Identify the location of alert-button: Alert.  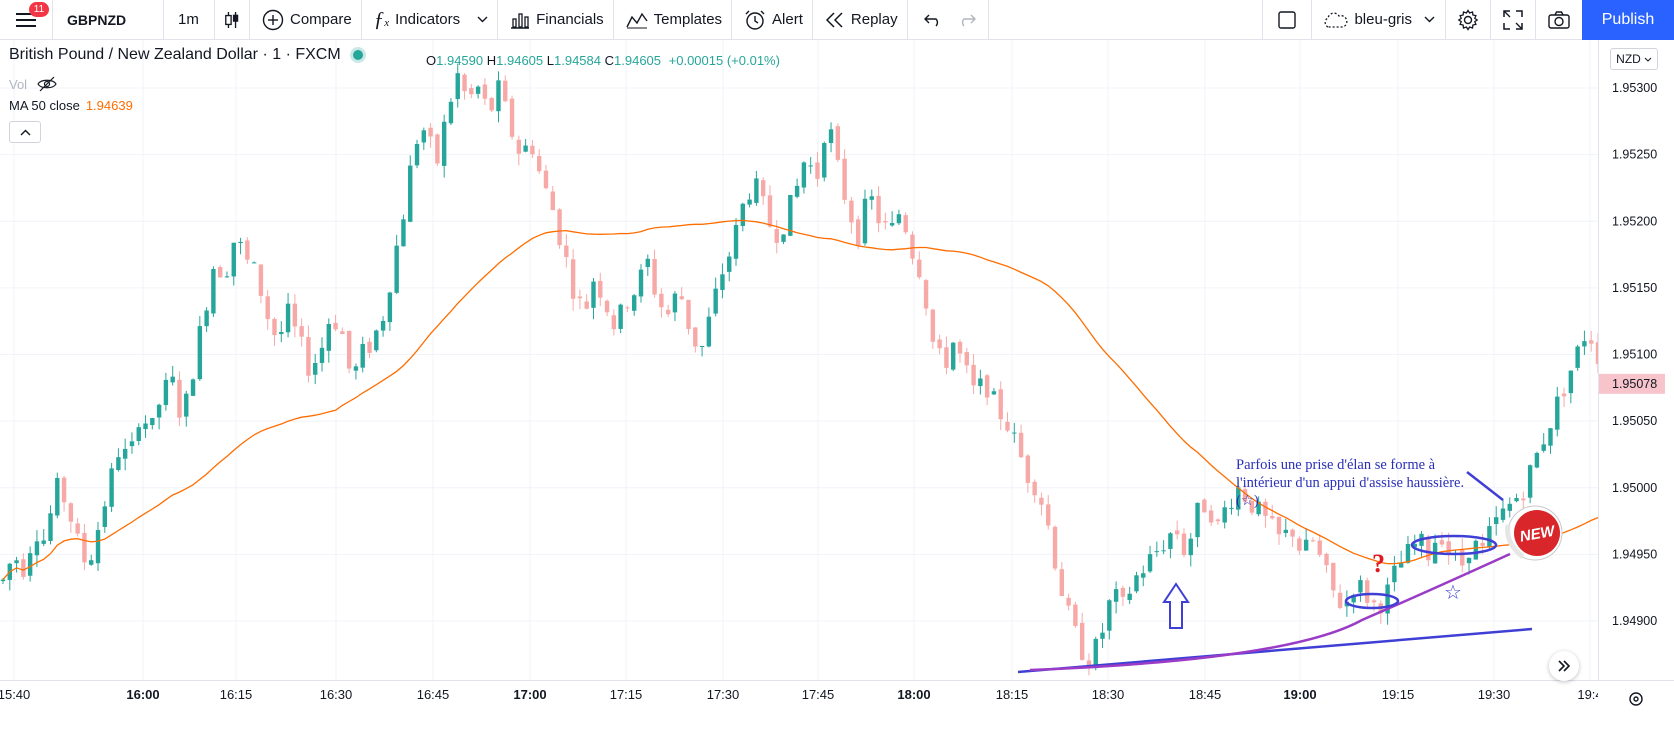
(772, 20).